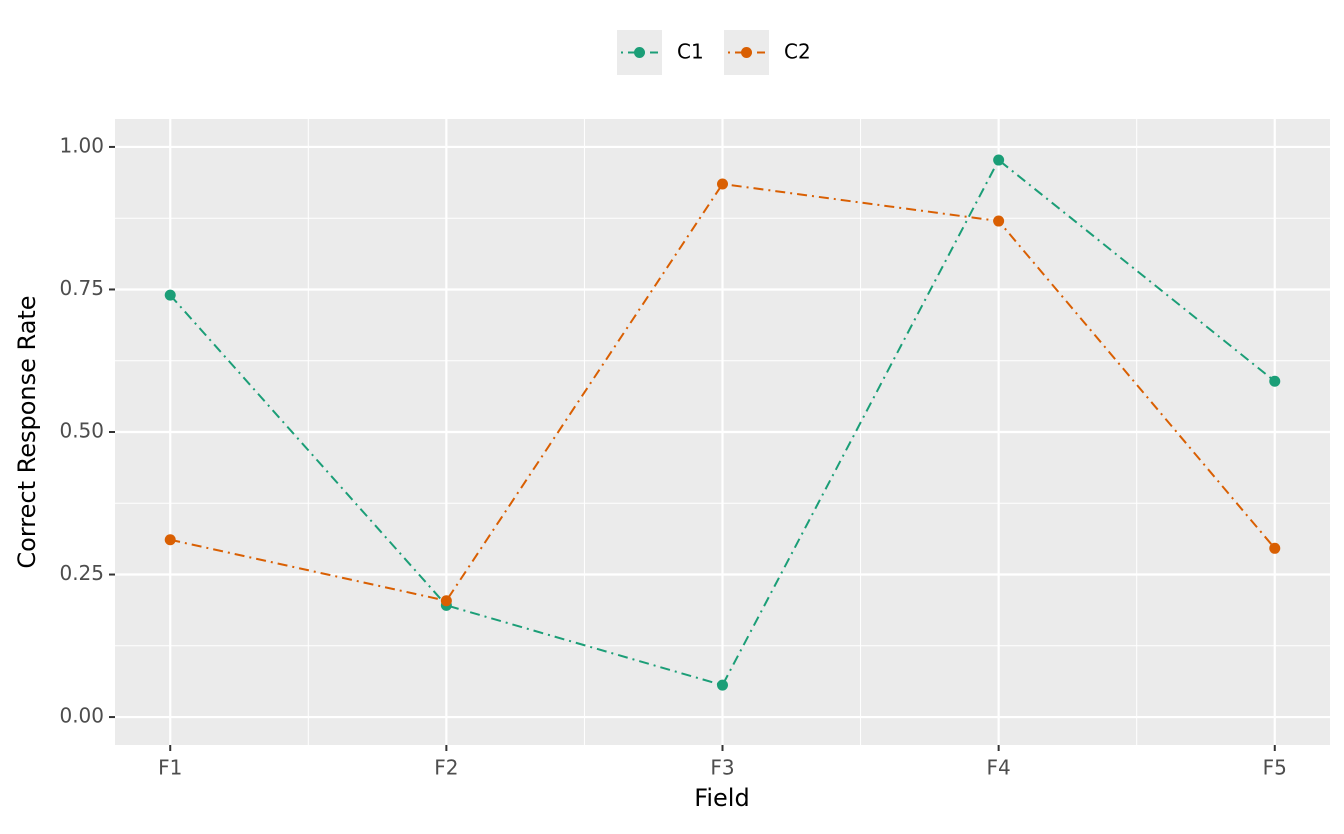 This screenshot has height=834, width=1344. What do you see at coordinates (690, 52) in the screenshot?
I see `legend-label: C1` at bounding box center [690, 52].